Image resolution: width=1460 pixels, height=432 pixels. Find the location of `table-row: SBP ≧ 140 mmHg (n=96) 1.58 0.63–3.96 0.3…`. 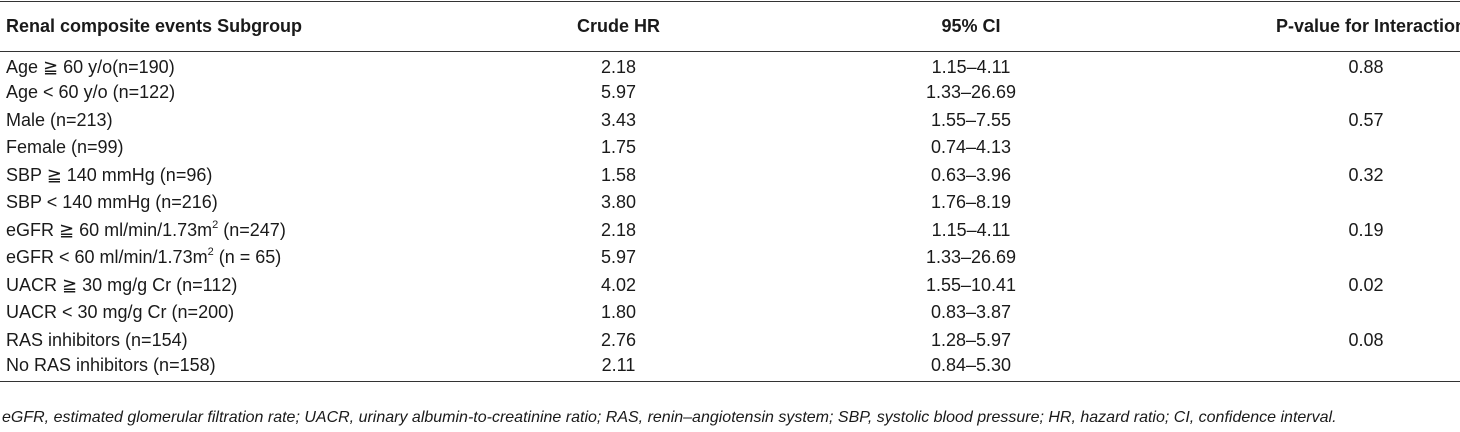

table-row: SBP ≧ 140 mmHg (n=96) 1.58 0.63–3.96 0.3… is located at coordinates (730, 176).